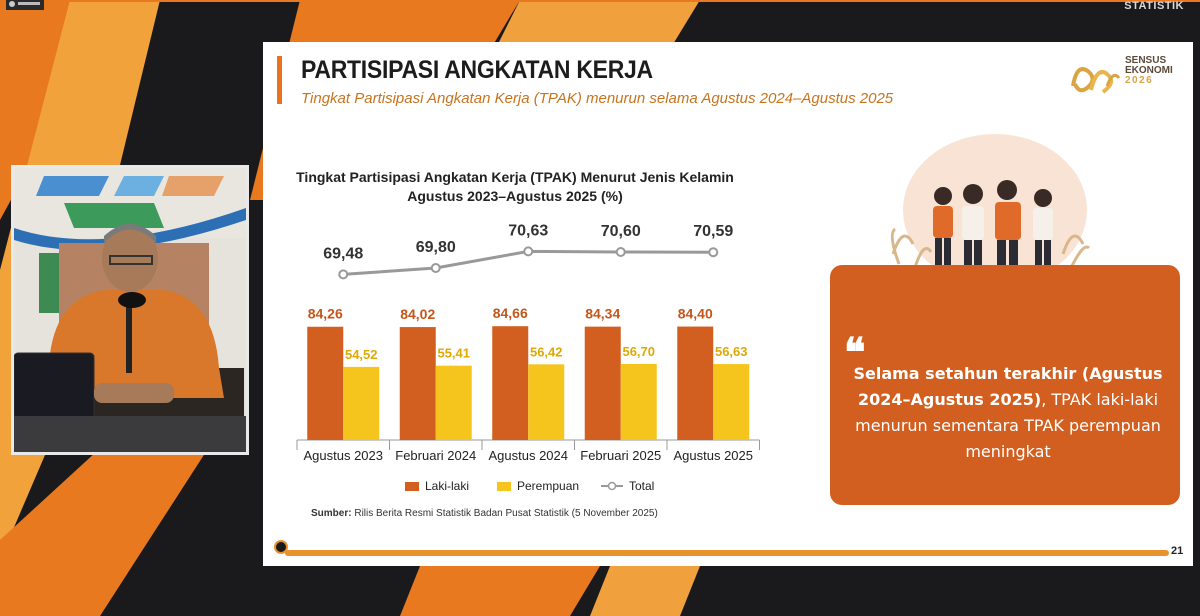 This screenshot has width=1200, height=616. I want to click on page-number: 21, so click(1177, 551).